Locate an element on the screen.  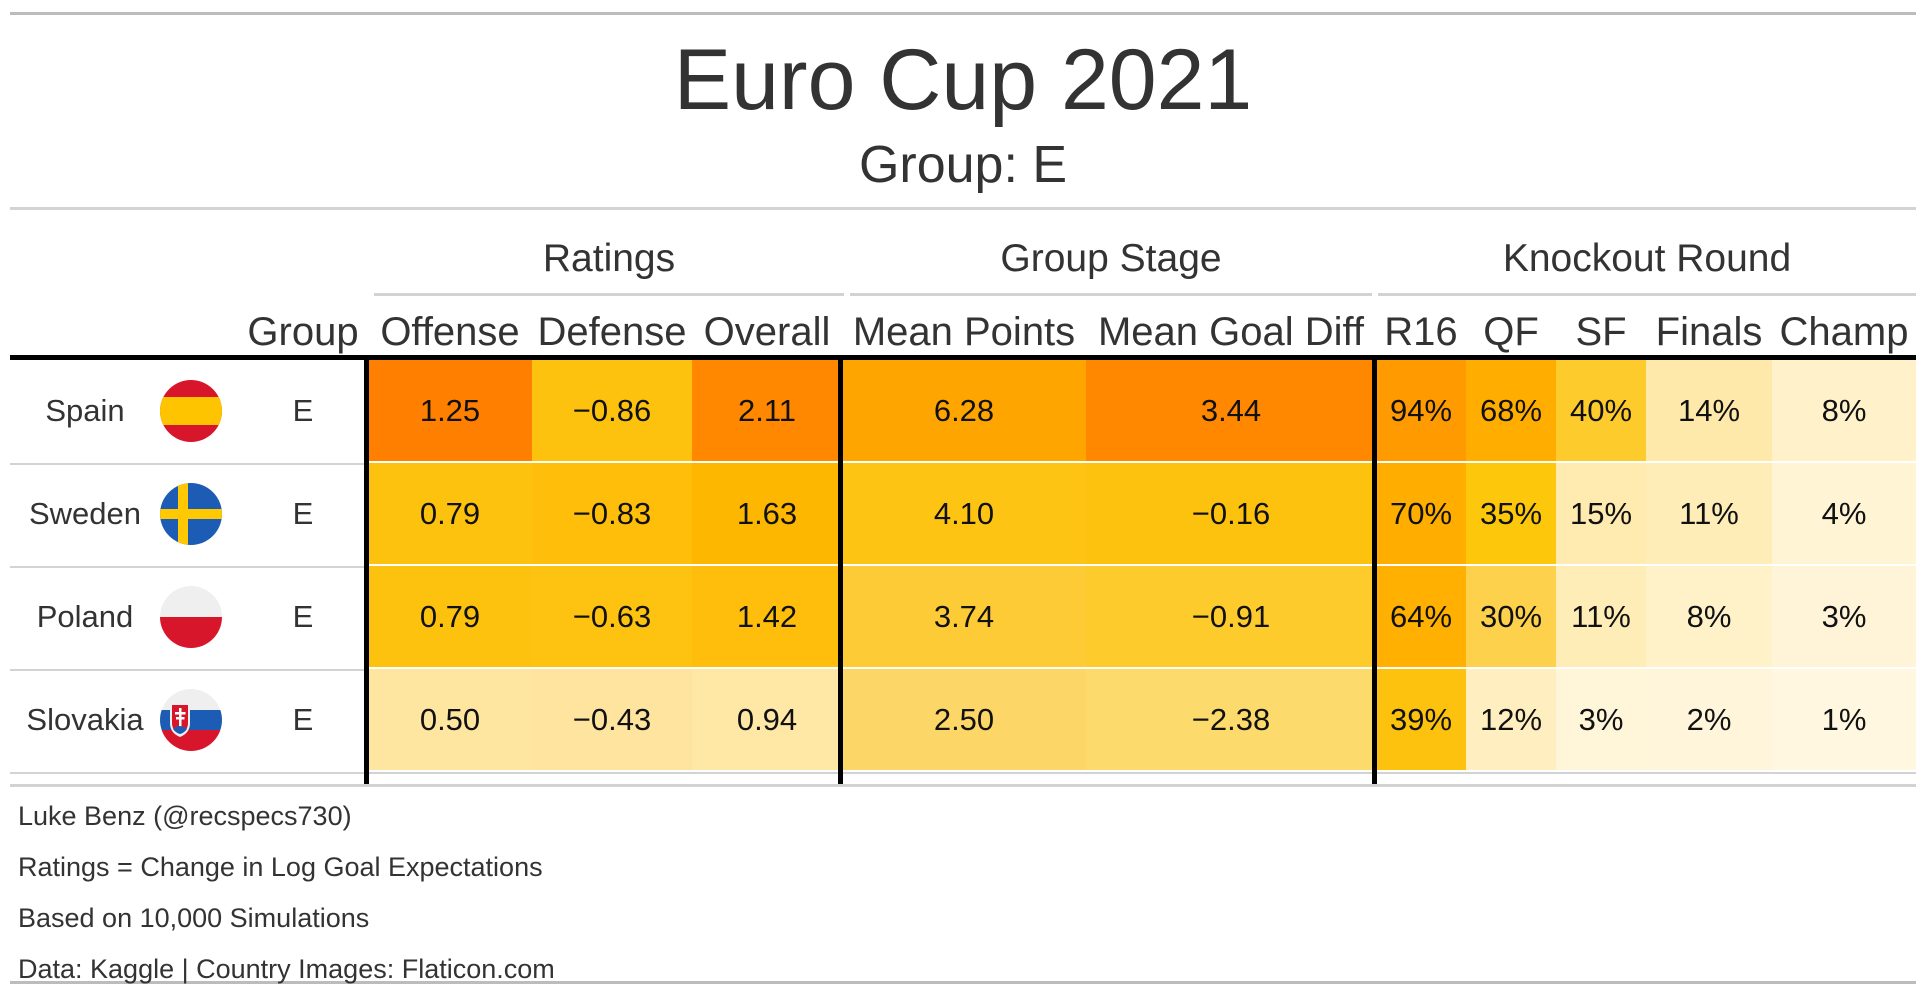
qf-cell: 35% is located at coordinates (1511, 513).